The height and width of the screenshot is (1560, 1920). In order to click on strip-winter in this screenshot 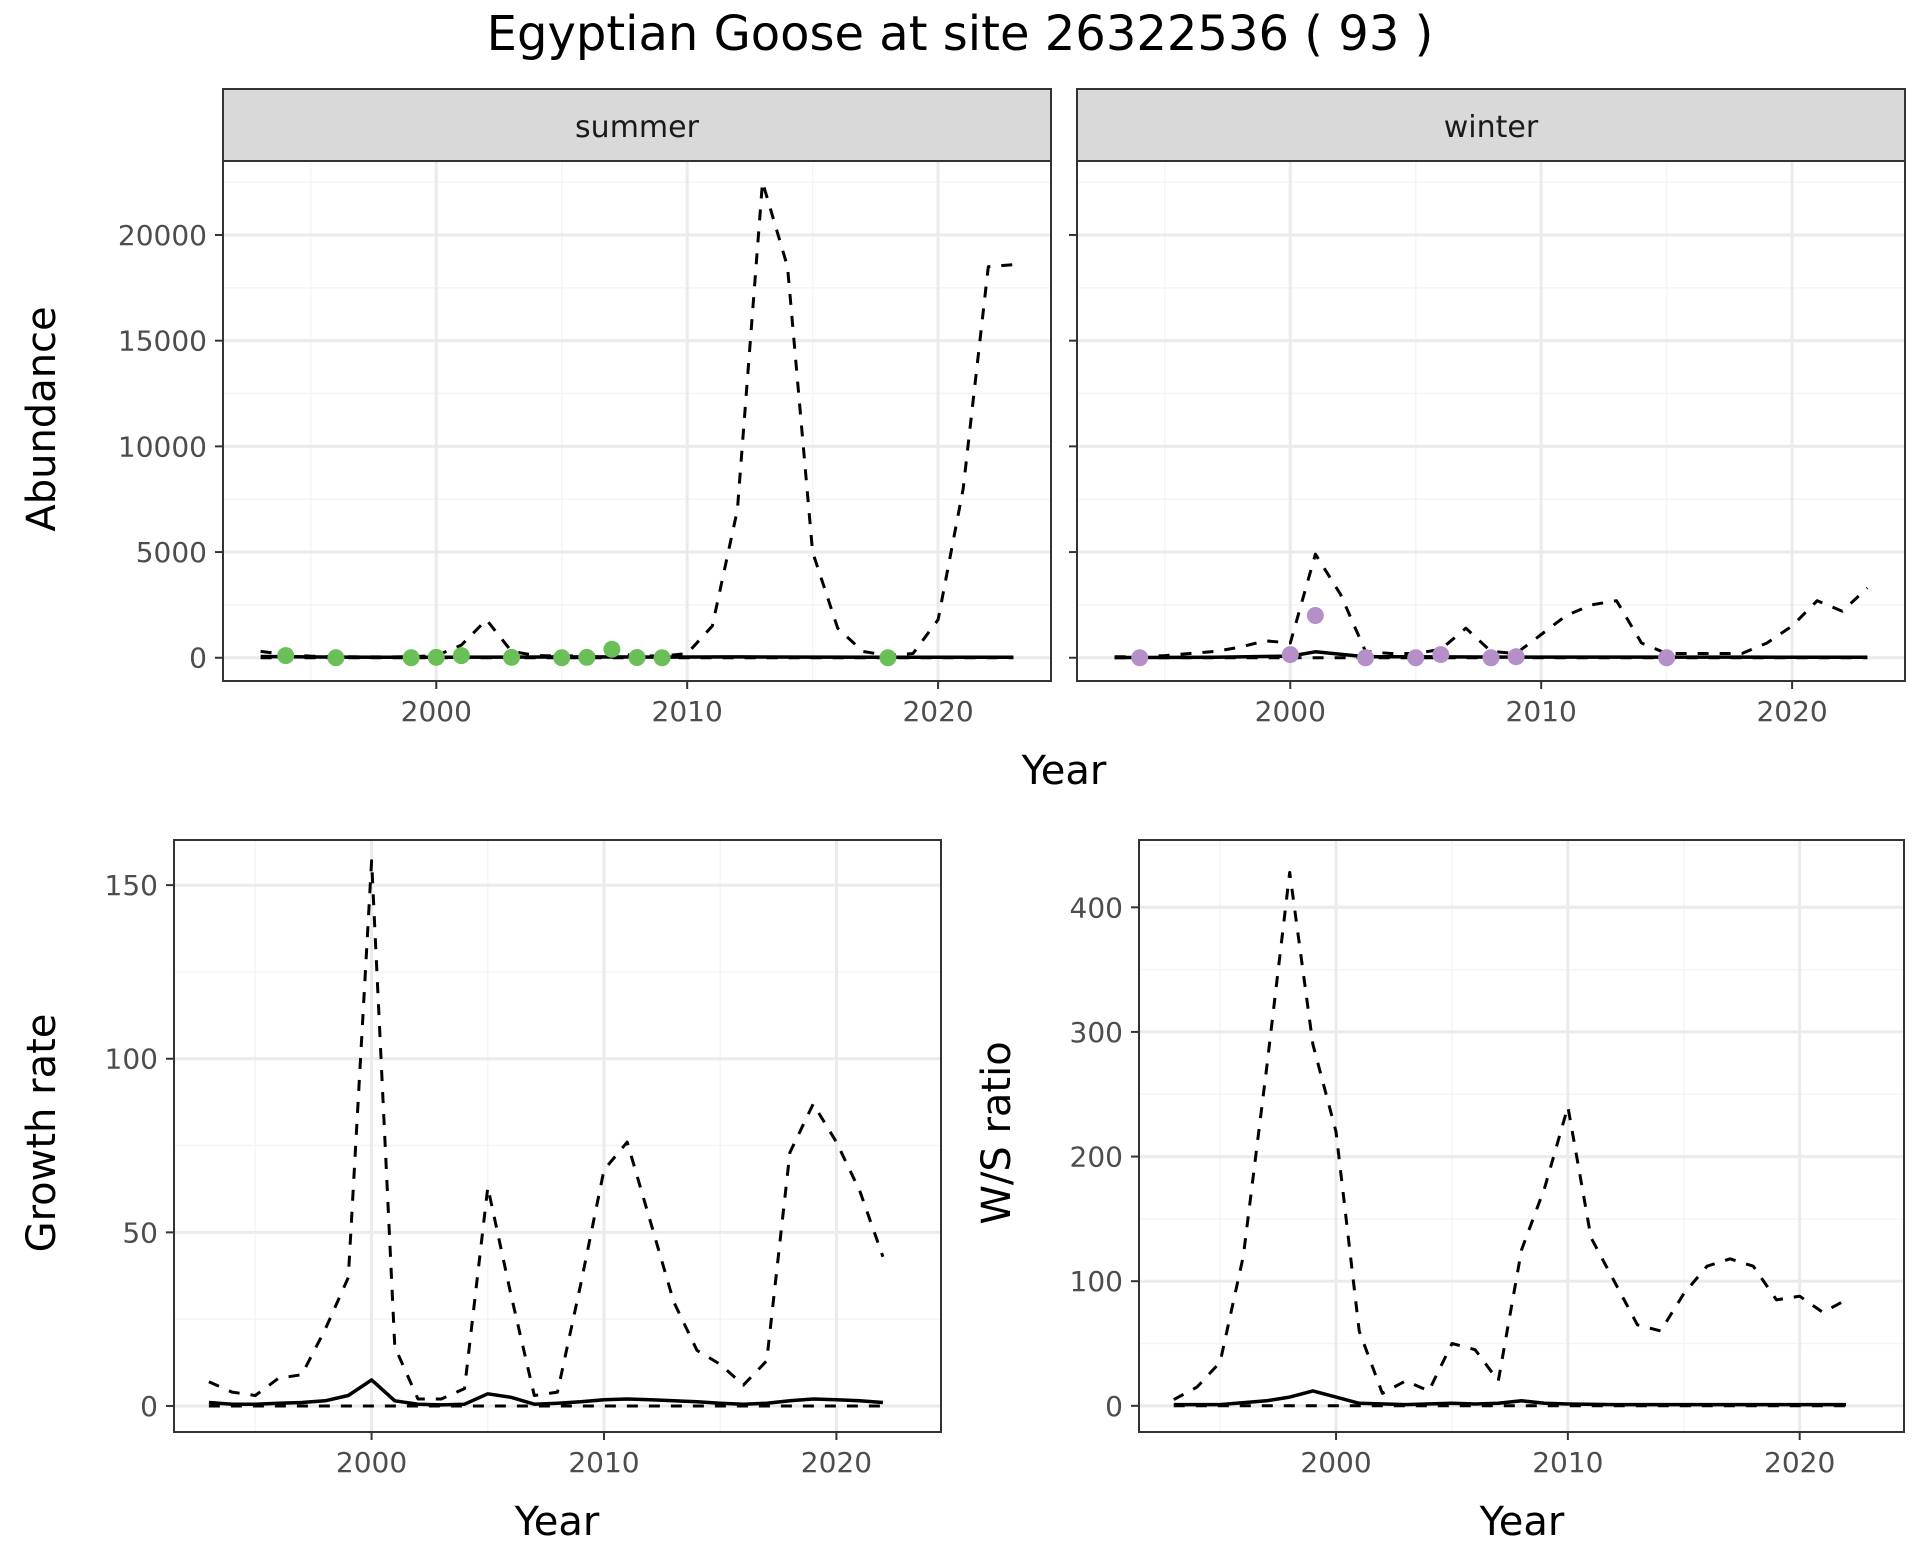, I will do `click(1491, 125)`.